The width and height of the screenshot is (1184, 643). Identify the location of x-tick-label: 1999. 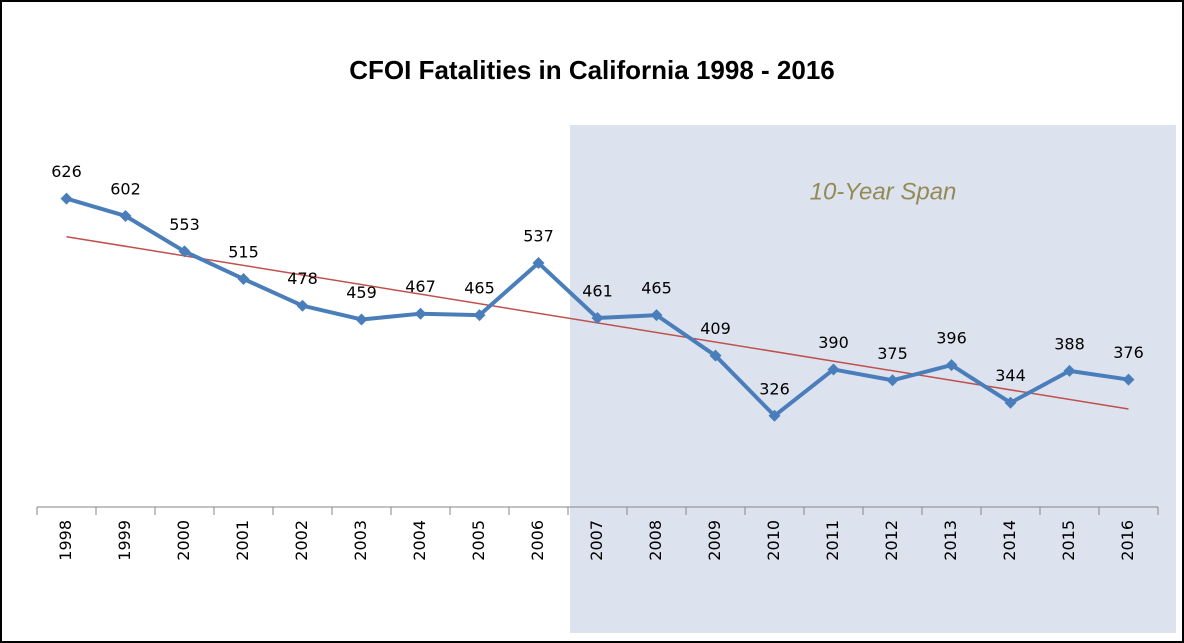
(124, 540).